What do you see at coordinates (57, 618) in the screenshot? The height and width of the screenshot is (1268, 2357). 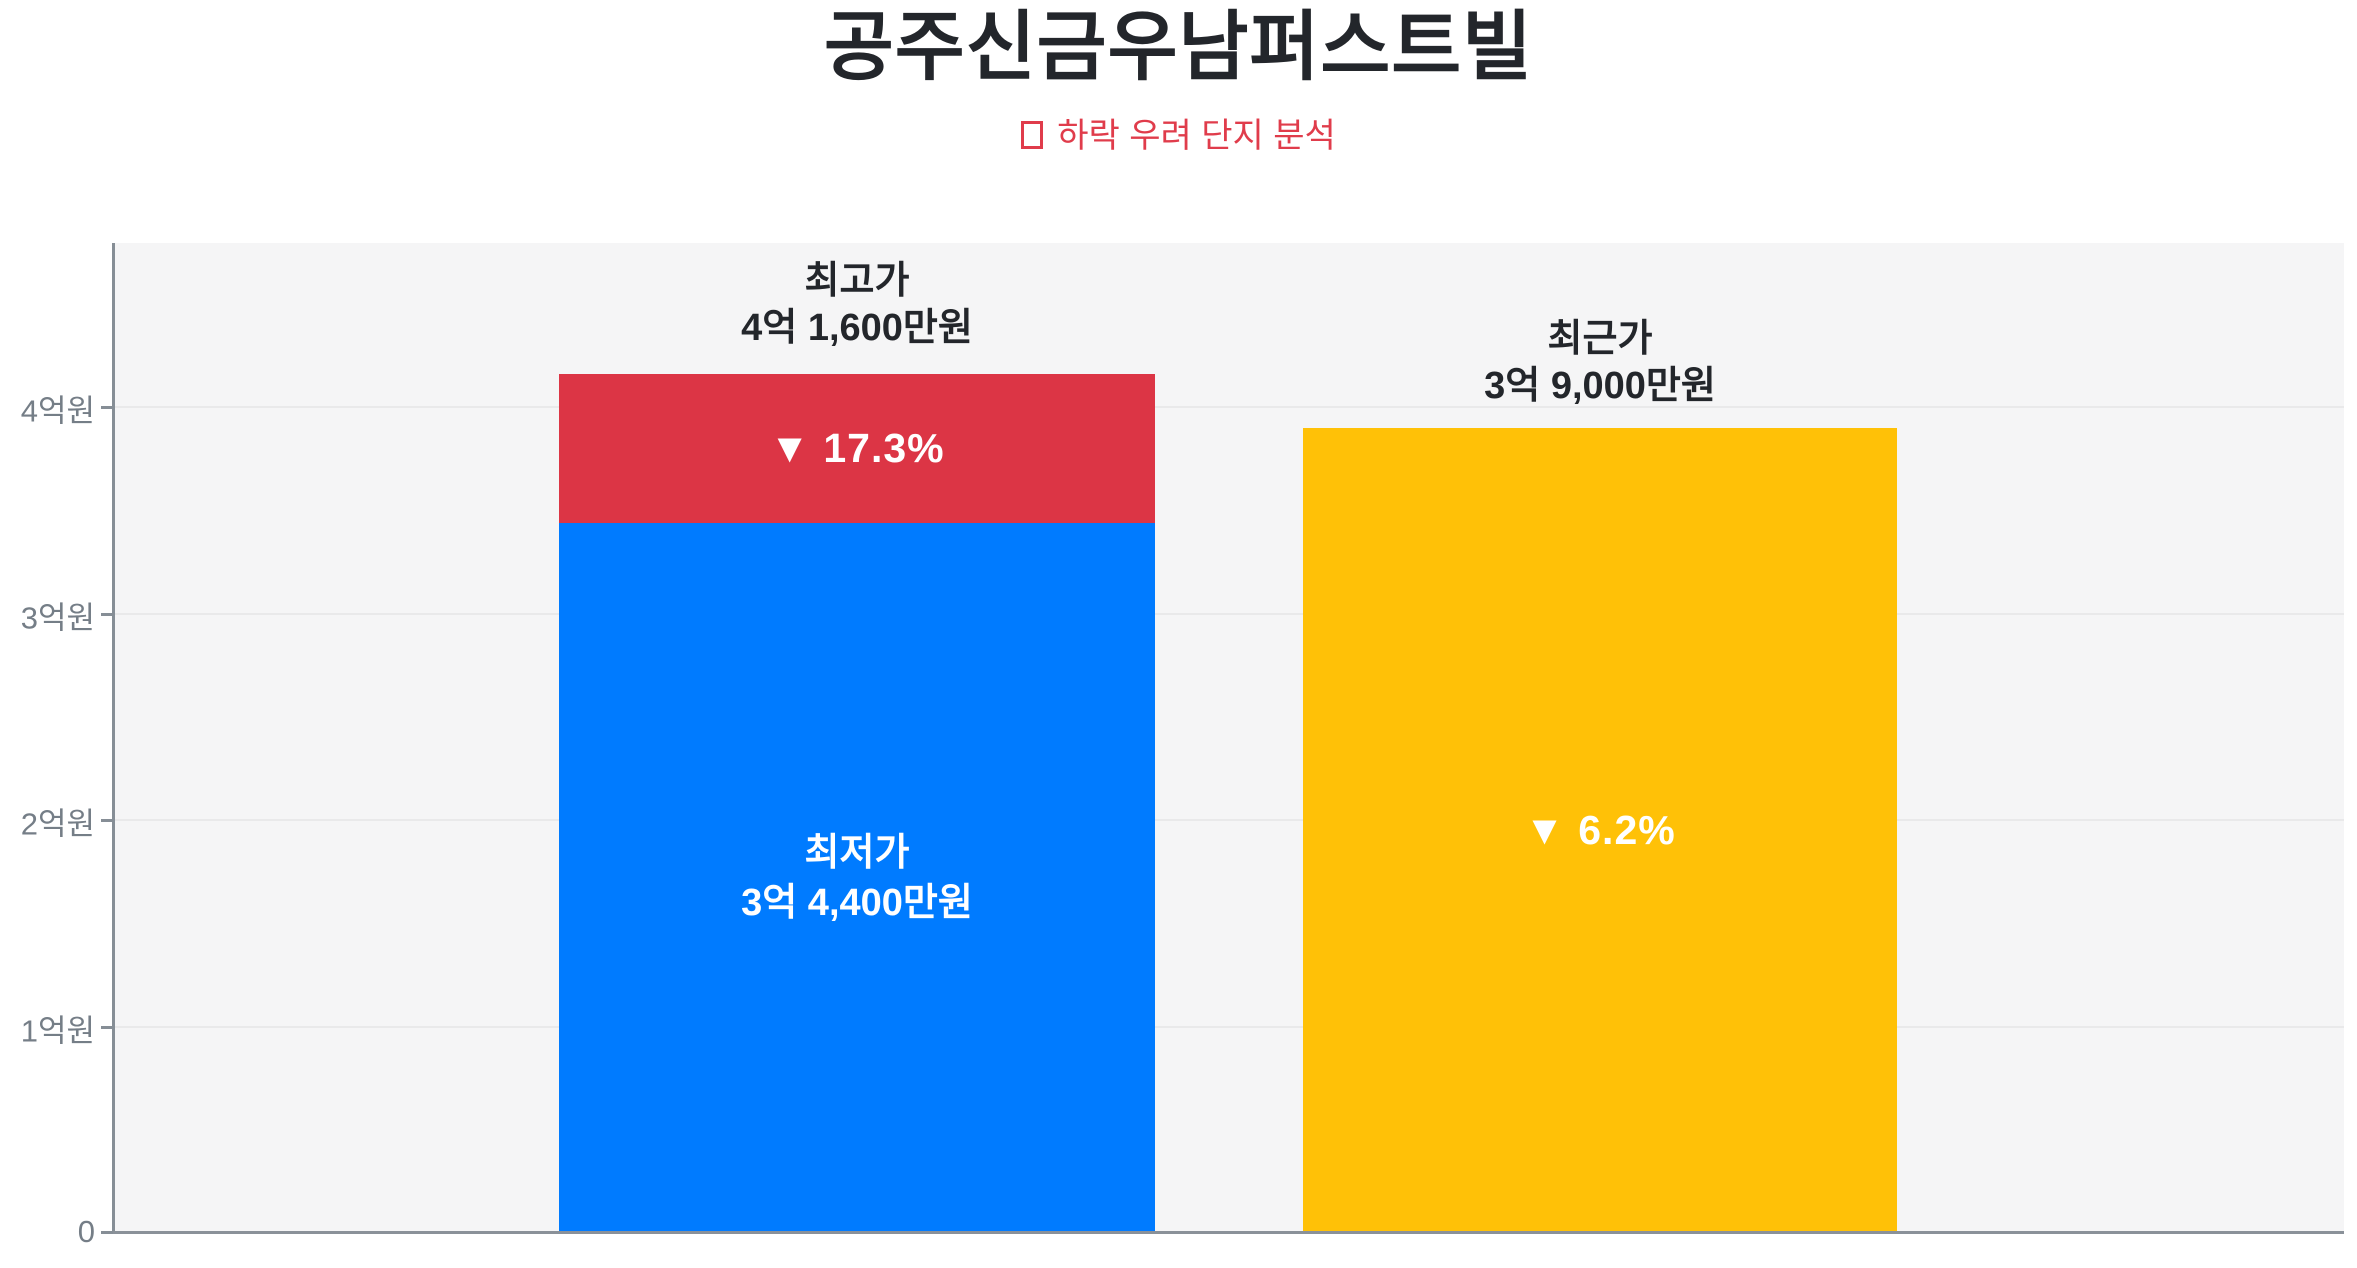 I see `y-tick-label-3eok: 3억원` at bounding box center [57, 618].